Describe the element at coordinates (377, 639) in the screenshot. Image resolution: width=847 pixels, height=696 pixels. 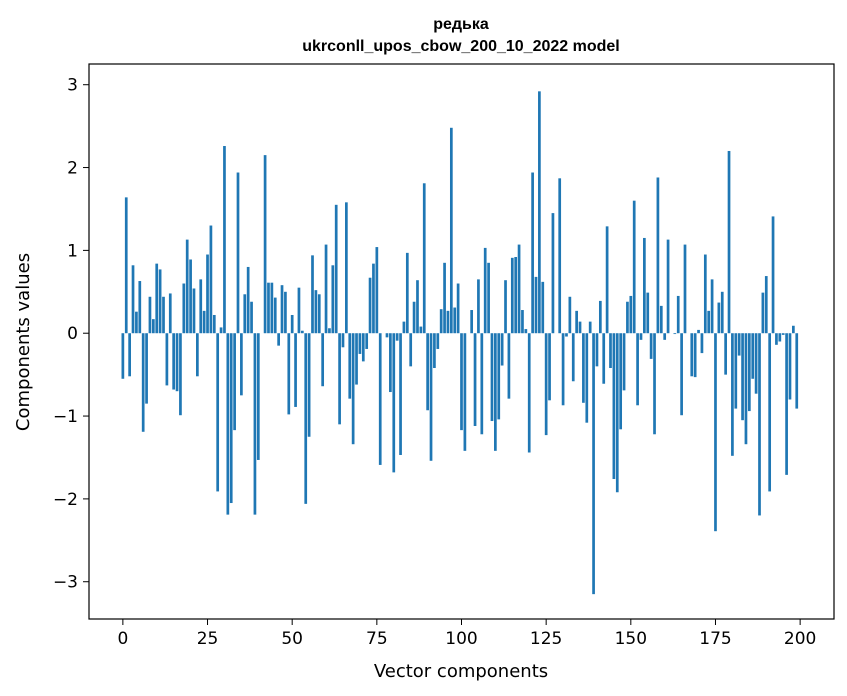
I see `x-tick-label: 75` at that location.